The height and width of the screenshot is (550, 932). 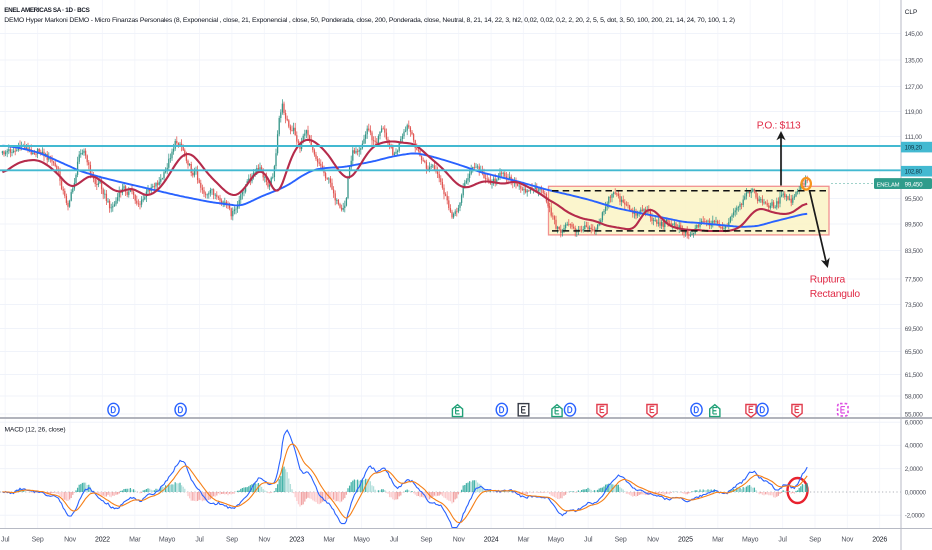 I want to click on svg-text: 102,80, so click(x=914, y=173).